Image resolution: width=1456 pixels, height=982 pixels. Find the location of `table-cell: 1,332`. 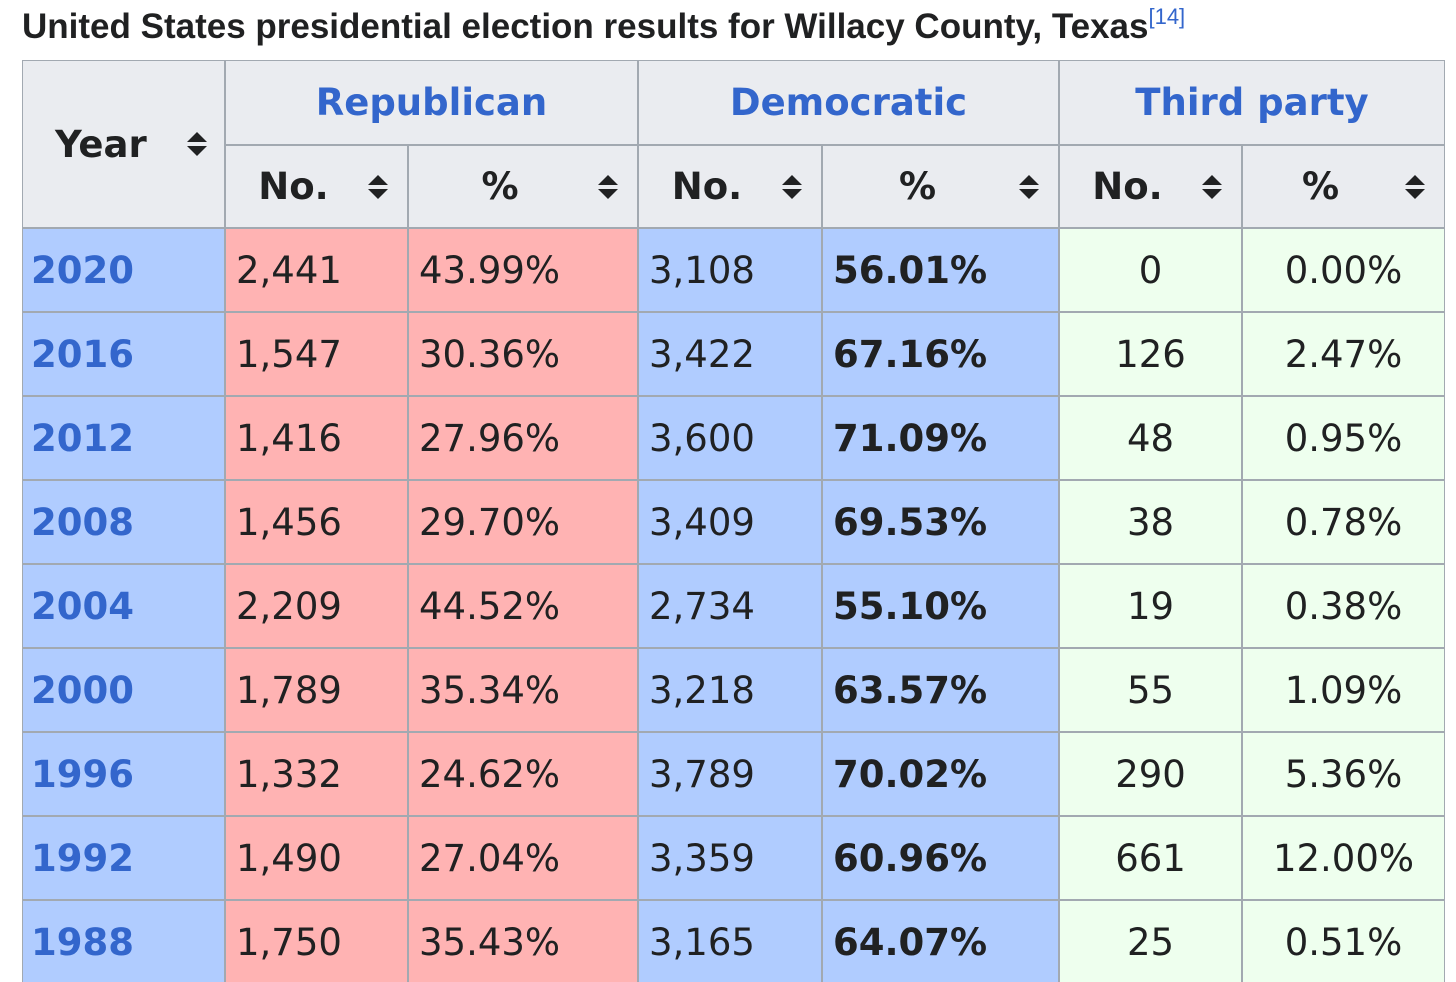

table-cell: 1,332 is located at coordinates (316, 774).